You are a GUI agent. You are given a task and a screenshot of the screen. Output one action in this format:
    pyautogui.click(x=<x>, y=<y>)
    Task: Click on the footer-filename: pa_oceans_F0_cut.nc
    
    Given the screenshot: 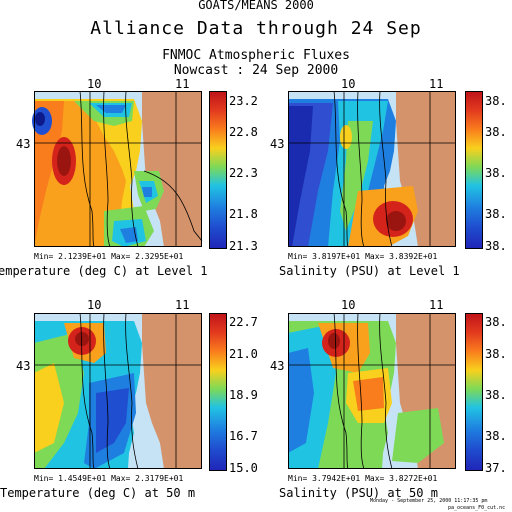 What is the action you would take?
    pyautogui.click(x=477, y=508)
    